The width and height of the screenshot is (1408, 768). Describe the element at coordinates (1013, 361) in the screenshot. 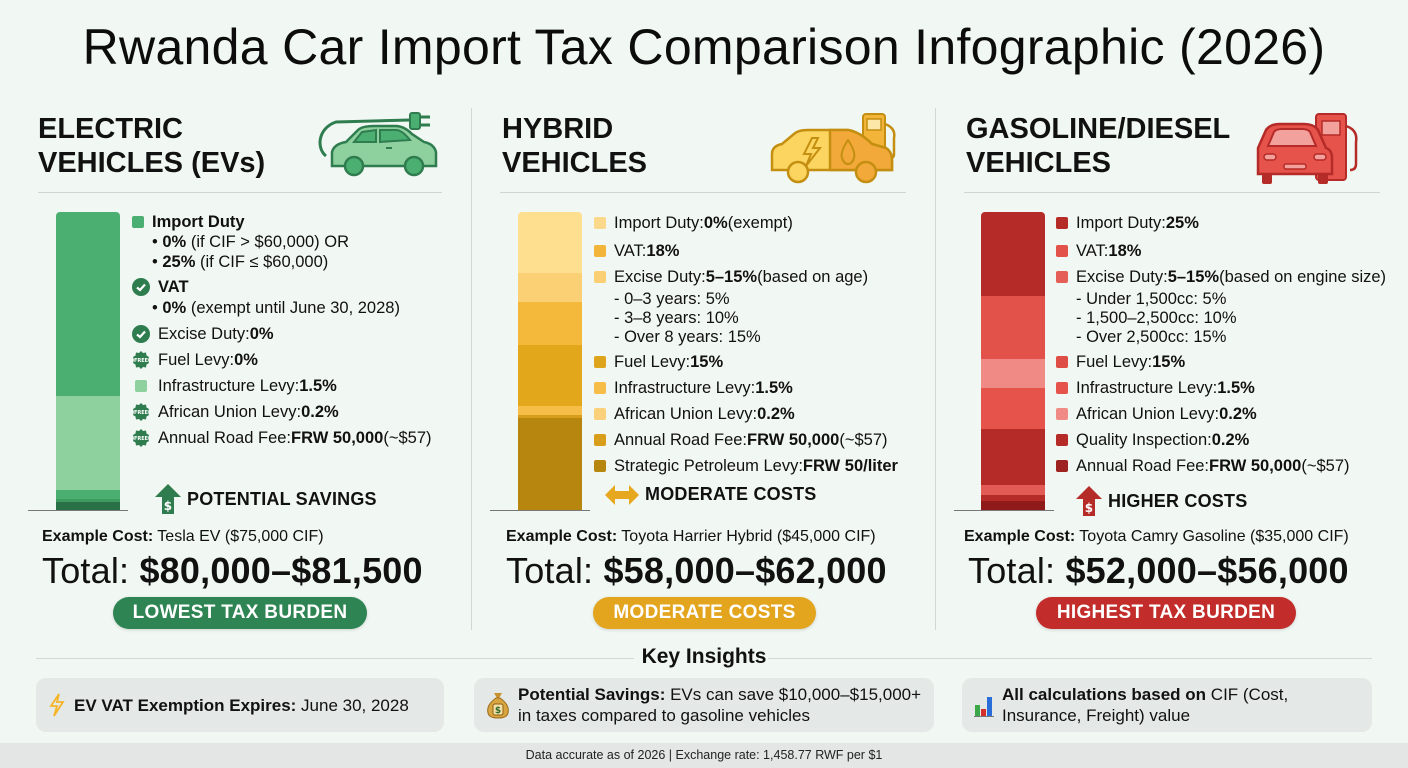

I see `gas-stacked-bar` at that location.